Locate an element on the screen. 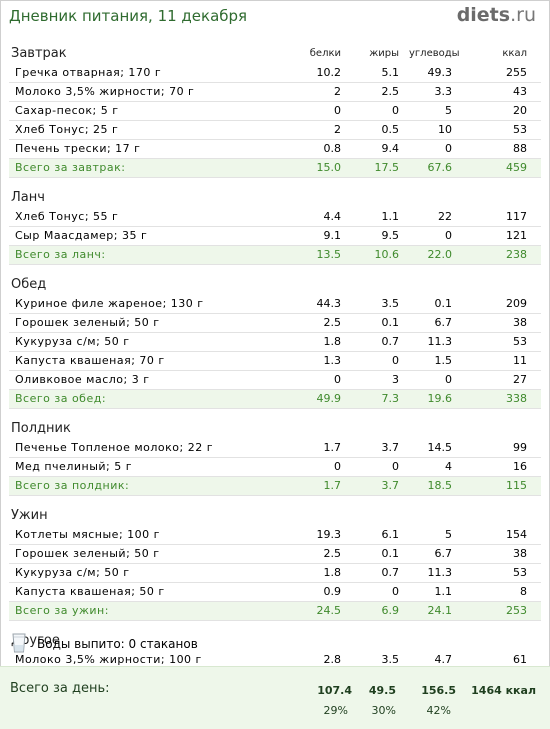  food-row: Мед пчелиный; 5 г 0 0 4 16 is located at coordinates (275, 467).